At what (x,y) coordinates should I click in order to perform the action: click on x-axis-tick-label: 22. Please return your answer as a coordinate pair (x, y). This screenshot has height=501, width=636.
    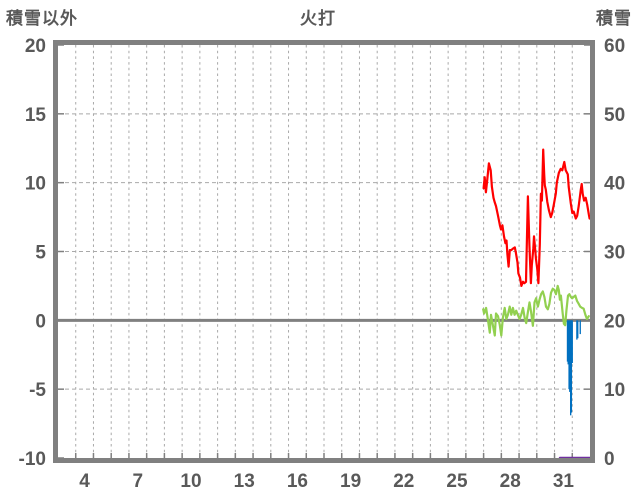
    Looking at the image, I should click on (403, 481).